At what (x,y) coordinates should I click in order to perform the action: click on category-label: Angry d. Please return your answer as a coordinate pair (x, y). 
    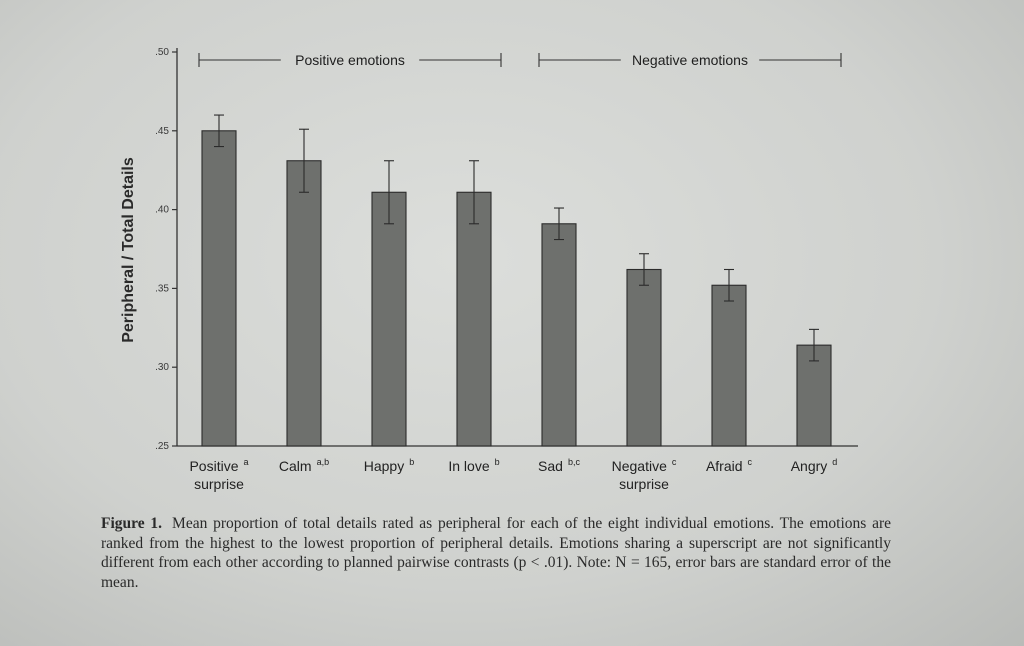
    Looking at the image, I should click on (814, 465).